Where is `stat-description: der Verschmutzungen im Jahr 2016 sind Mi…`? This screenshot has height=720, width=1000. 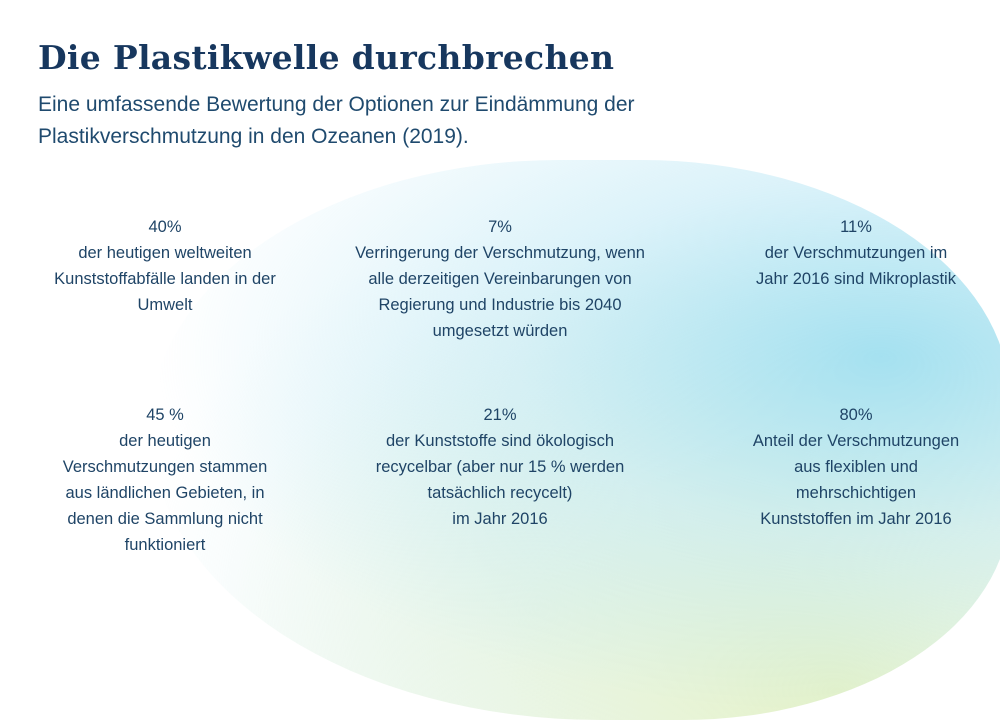 stat-description: der Verschmutzungen im Jahr 2016 sind Mi… is located at coordinates (856, 266).